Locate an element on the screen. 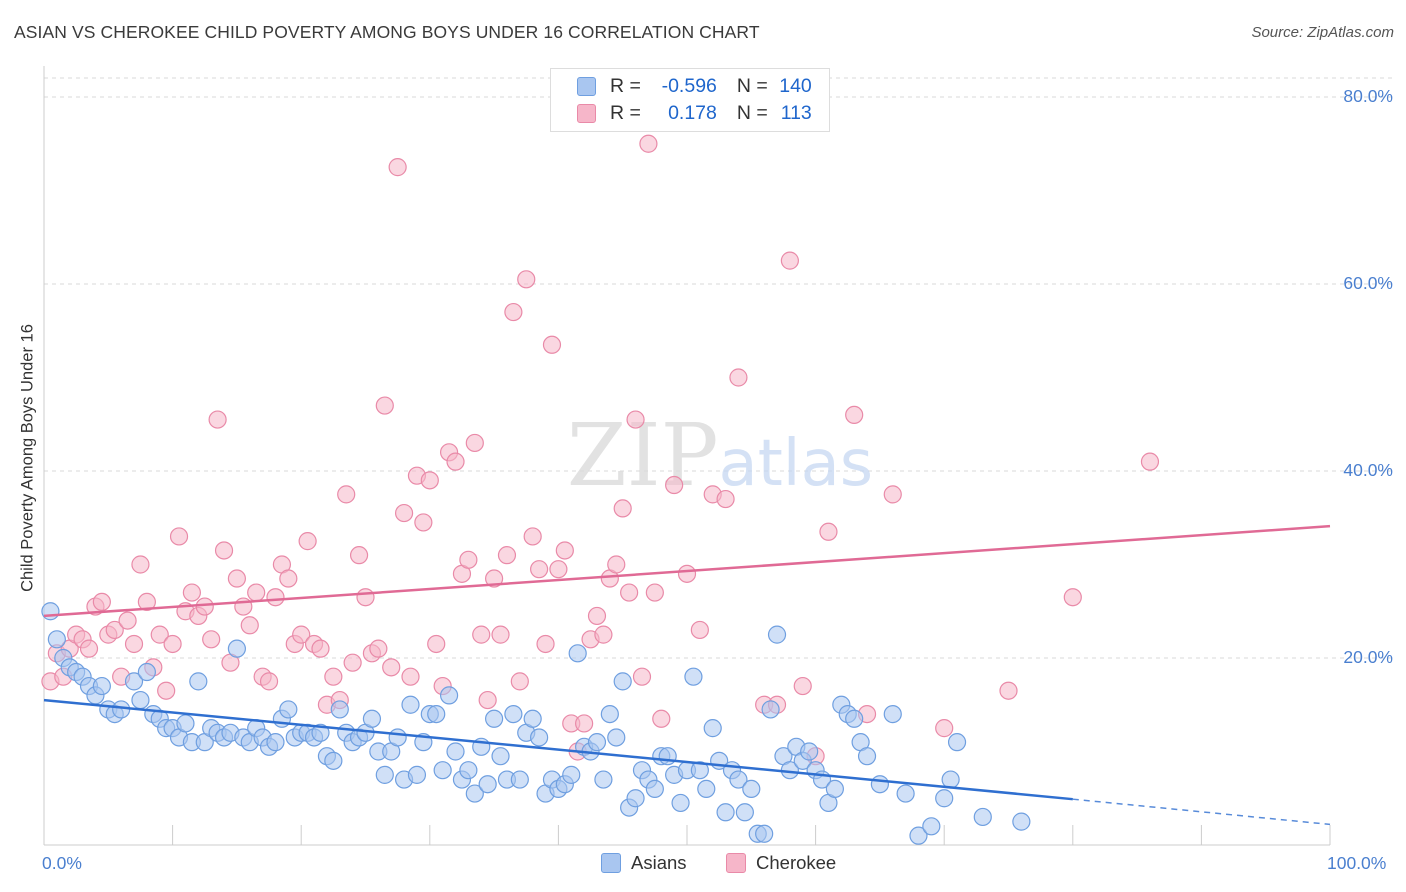 This screenshot has height=892, width=1406. x-tick-max: 100.0% is located at coordinates (1357, 863).